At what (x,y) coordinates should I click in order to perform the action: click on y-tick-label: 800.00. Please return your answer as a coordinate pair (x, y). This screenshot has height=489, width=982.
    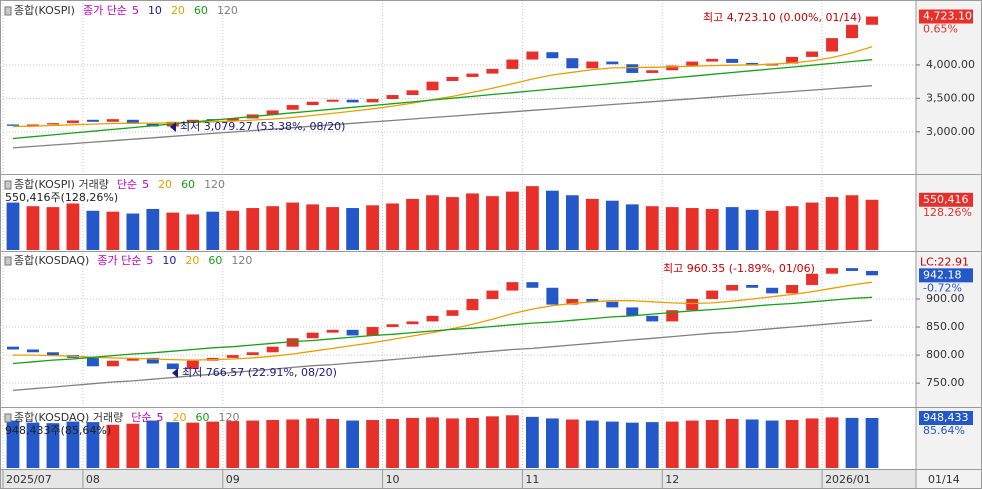
    Looking at the image, I should click on (945, 354).